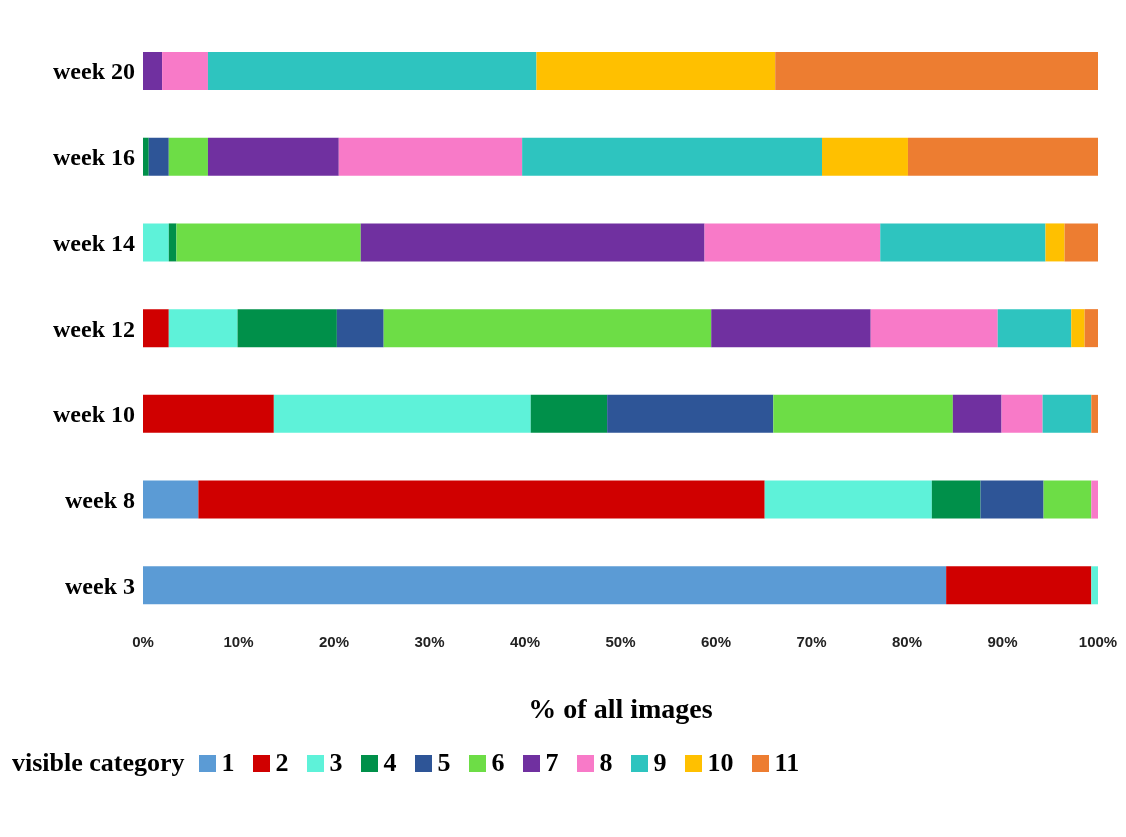  Describe the element at coordinates (94, 71) in the screenshot. I see `y-tick-label: week 20` at that location.